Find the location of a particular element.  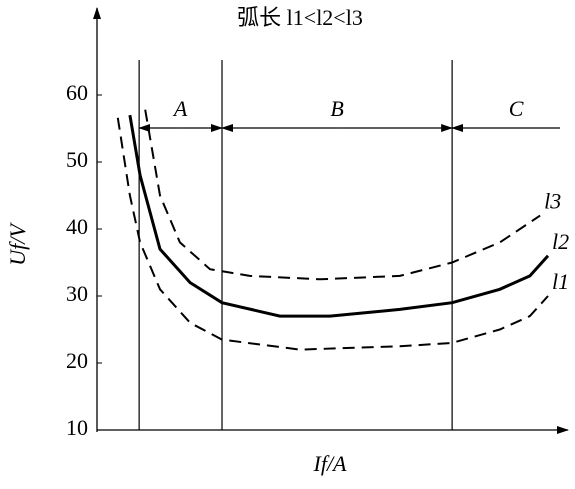

region-label: C is located at coordinates (516, 108).